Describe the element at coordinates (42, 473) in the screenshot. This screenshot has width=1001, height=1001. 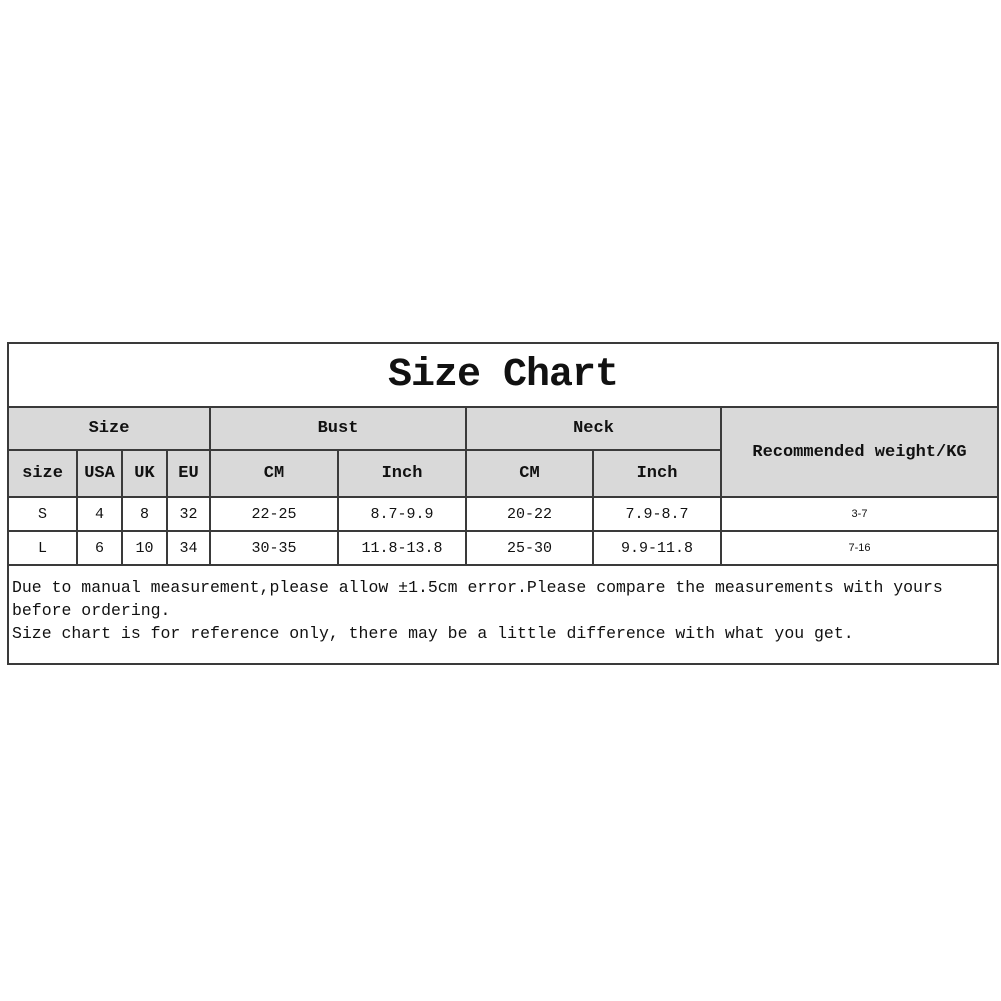
I see `subheader-size: size` at that location.